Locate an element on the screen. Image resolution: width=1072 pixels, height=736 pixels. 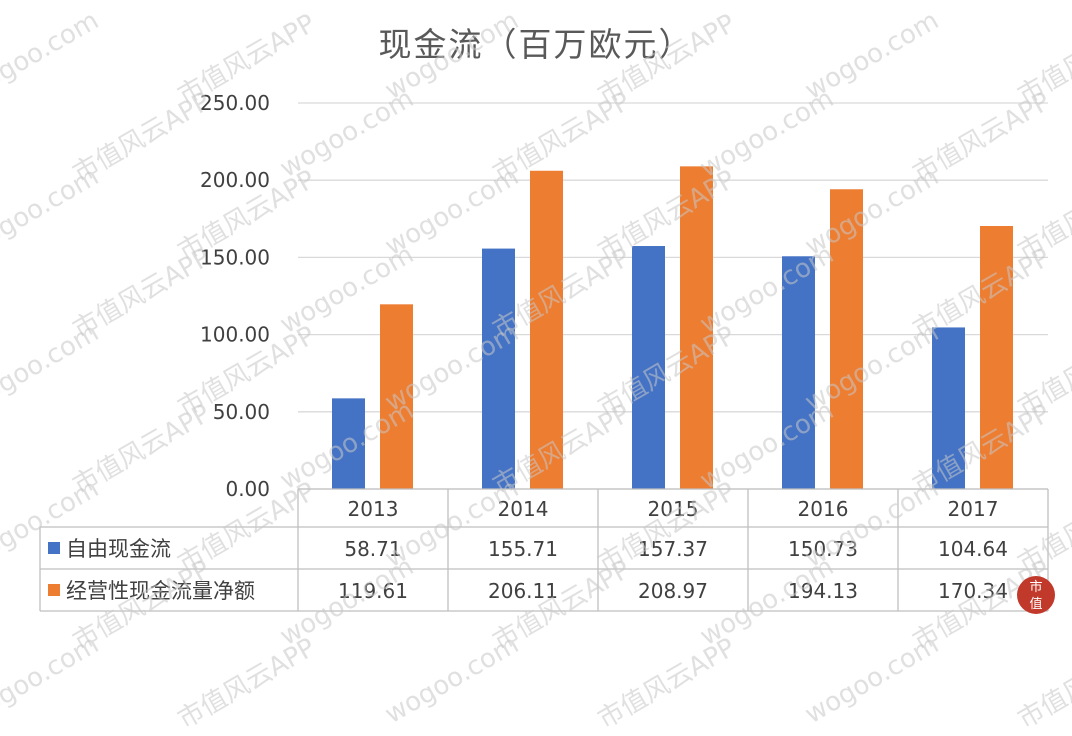
data-label: 150.73 is located at coordinates (823, 549).